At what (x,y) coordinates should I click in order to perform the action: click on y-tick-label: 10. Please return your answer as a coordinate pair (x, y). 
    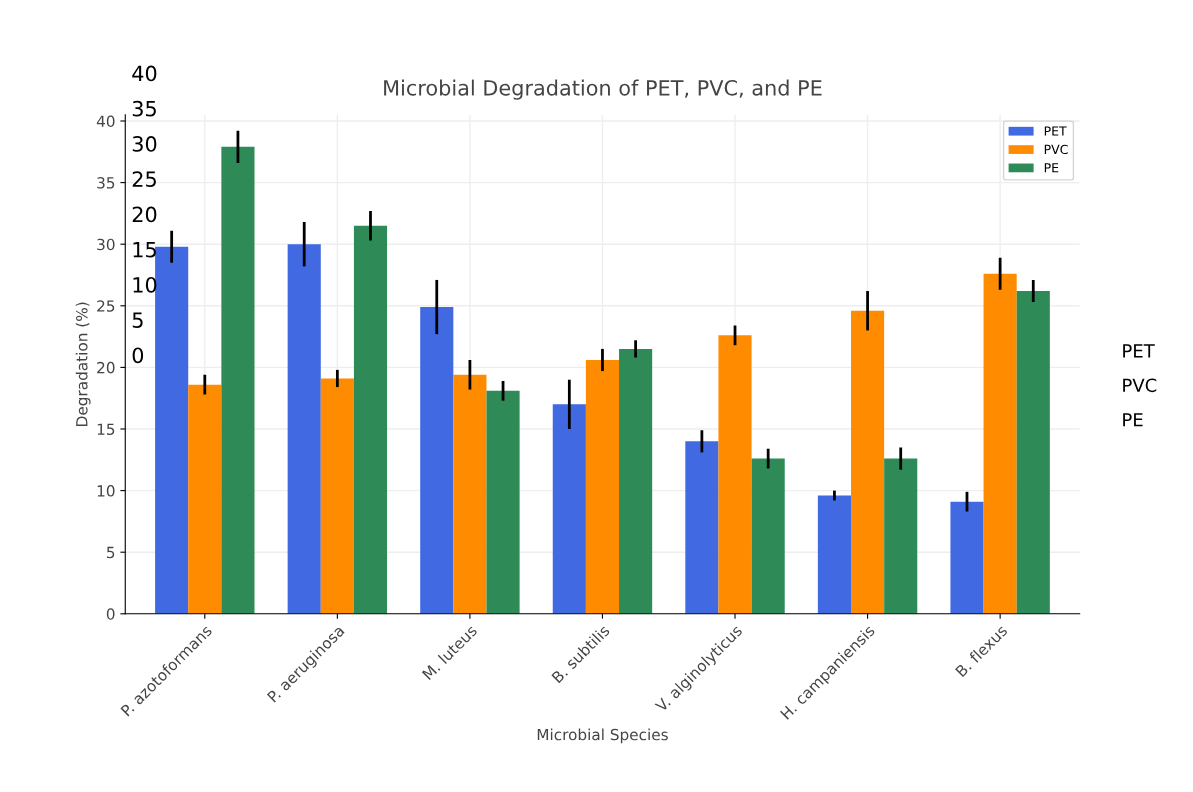
    Looking at the image, I should click on (106, 491).